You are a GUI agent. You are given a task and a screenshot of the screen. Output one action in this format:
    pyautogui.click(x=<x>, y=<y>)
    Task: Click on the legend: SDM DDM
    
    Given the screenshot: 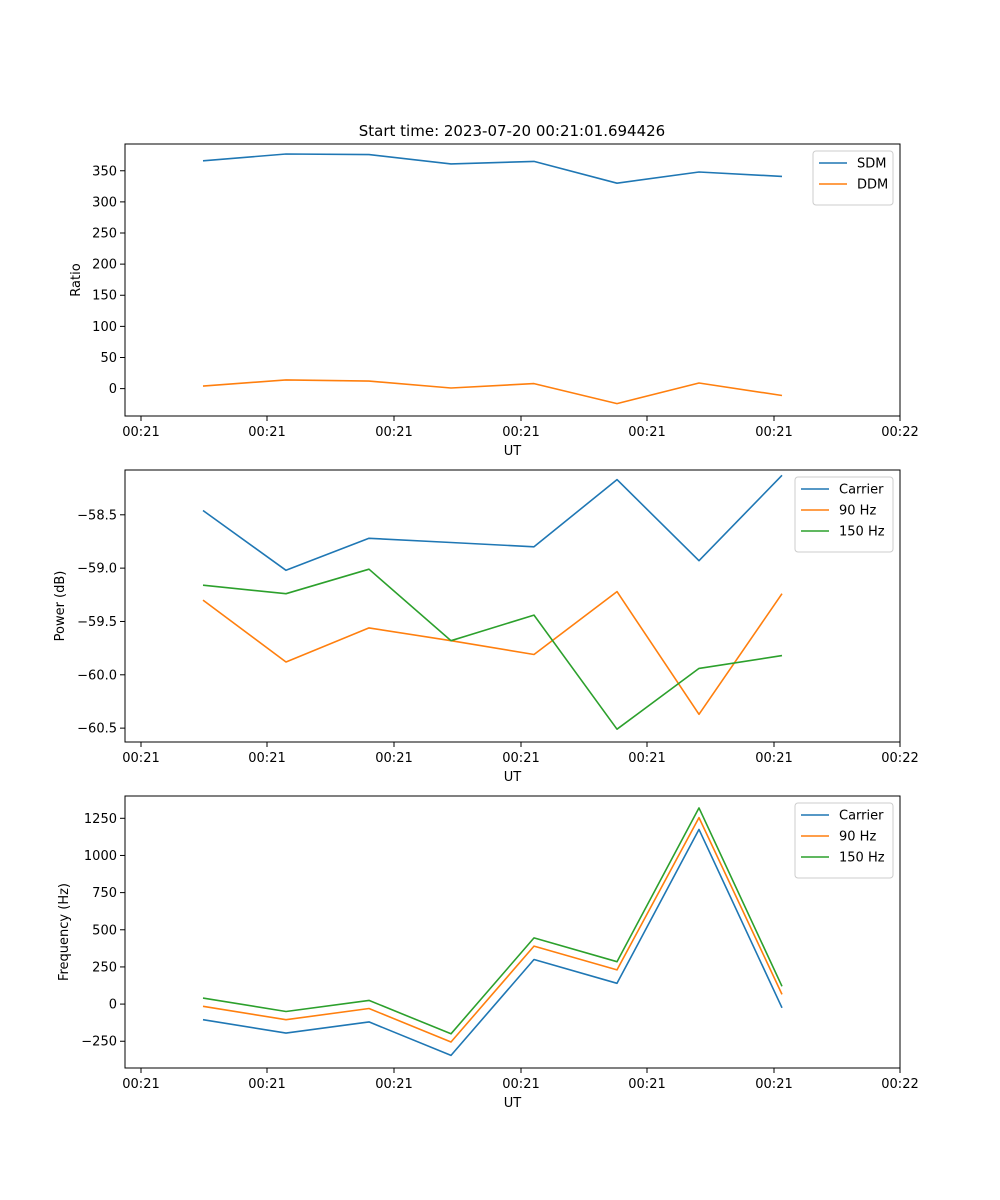 What is the action you would take?
    pyautogui.click(x=853, y=178)
    